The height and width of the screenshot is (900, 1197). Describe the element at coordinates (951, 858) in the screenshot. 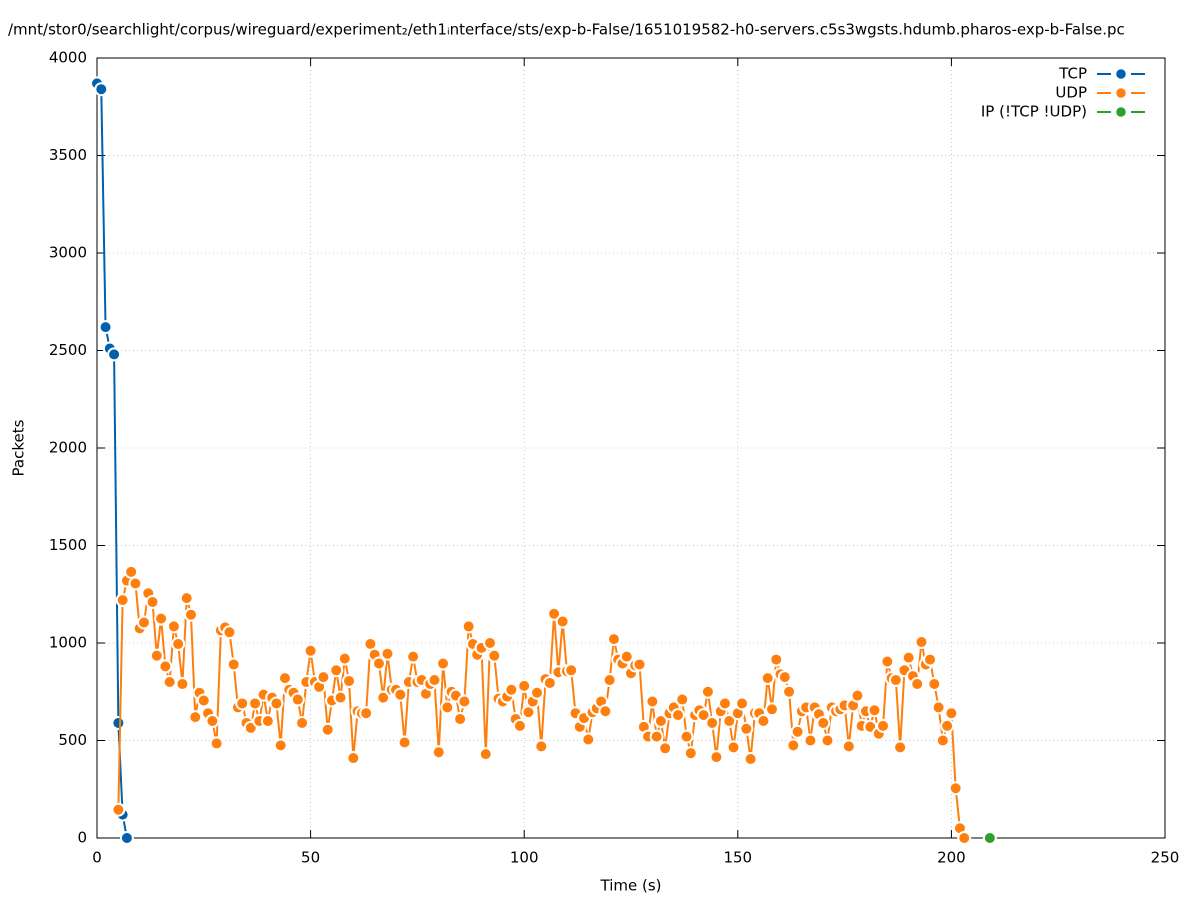

I see `x-tick-label: 200` at that location.